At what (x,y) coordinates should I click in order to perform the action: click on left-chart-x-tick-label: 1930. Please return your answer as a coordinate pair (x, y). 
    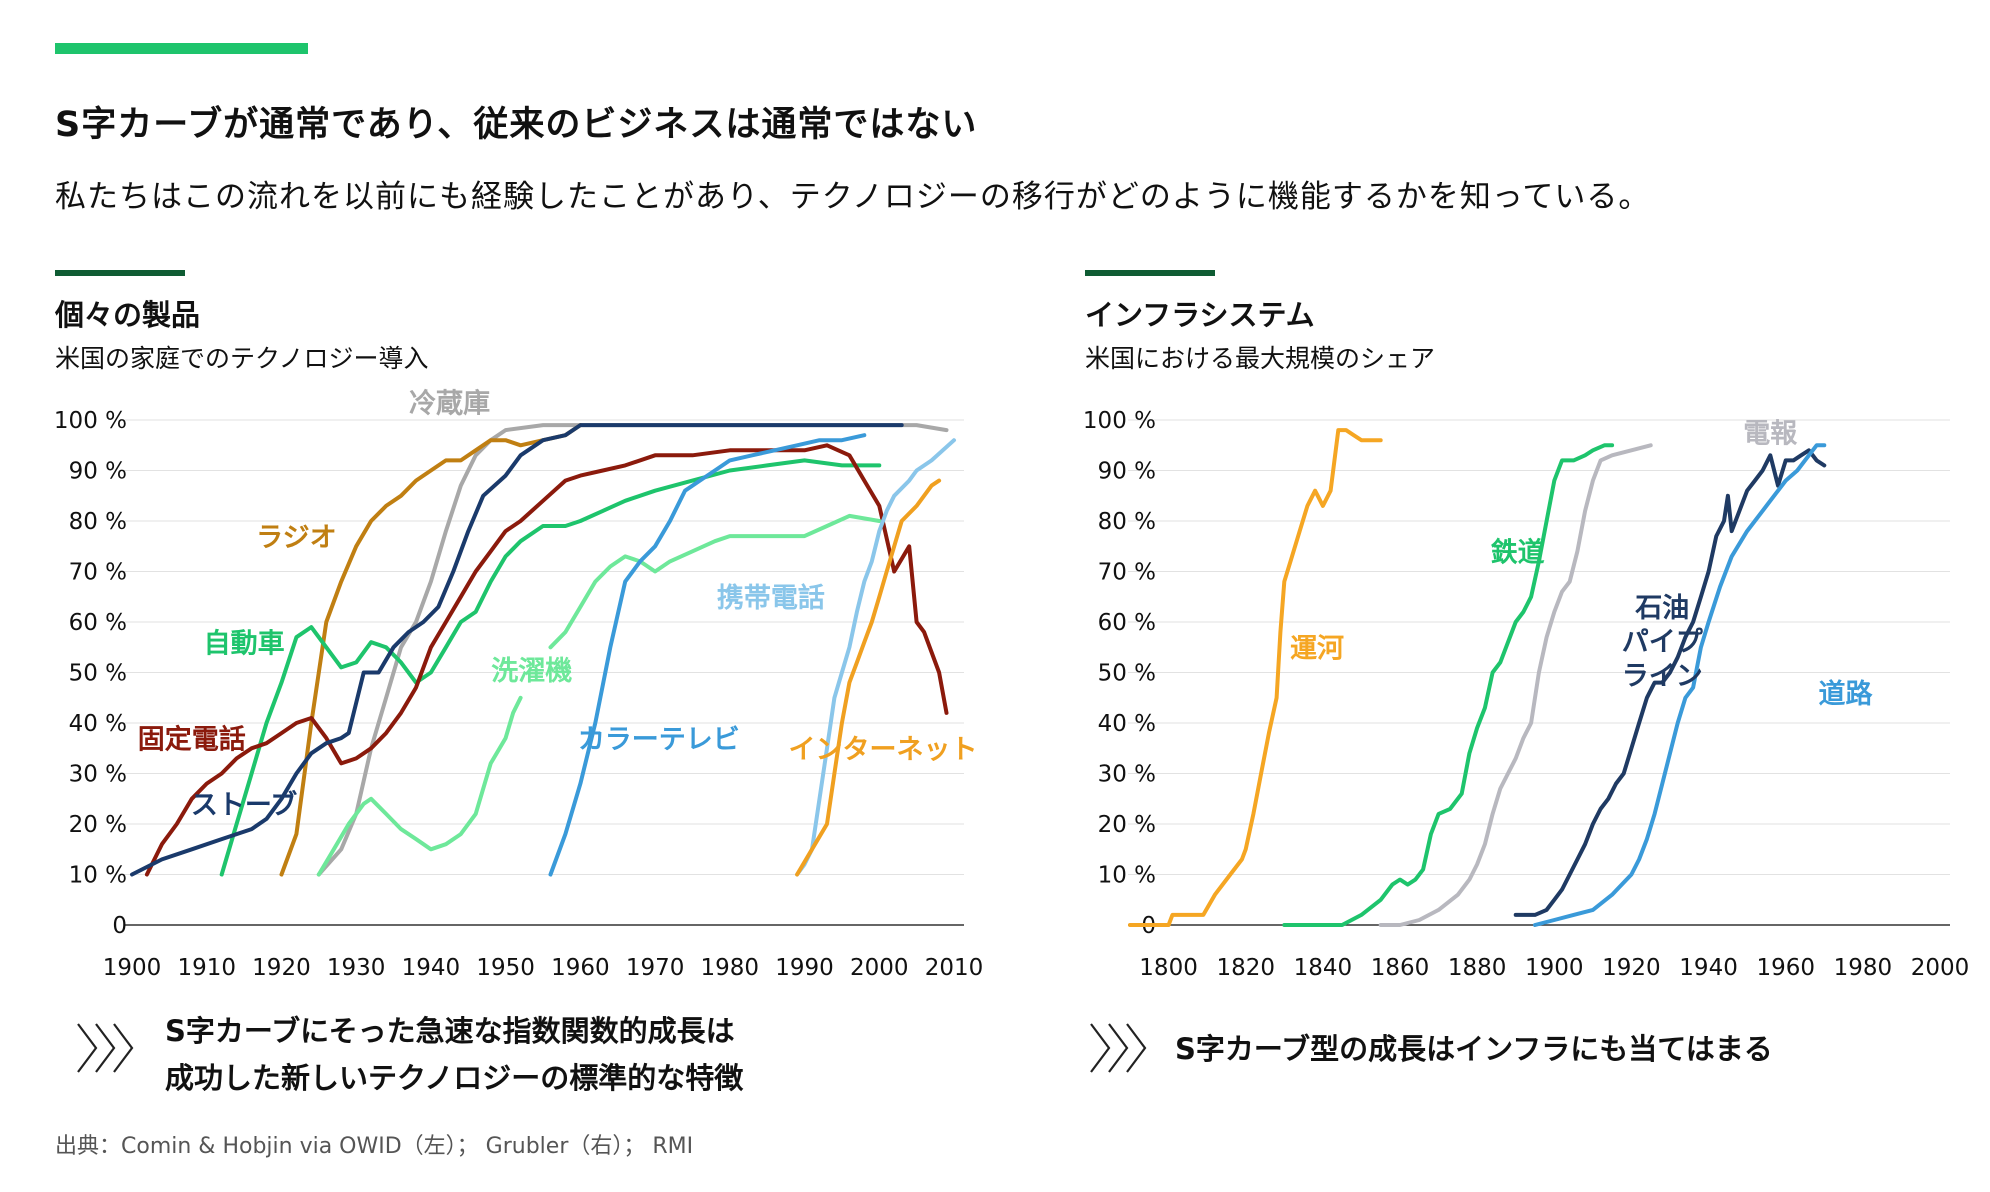
    Looking at the image, I should click on (356, 968).